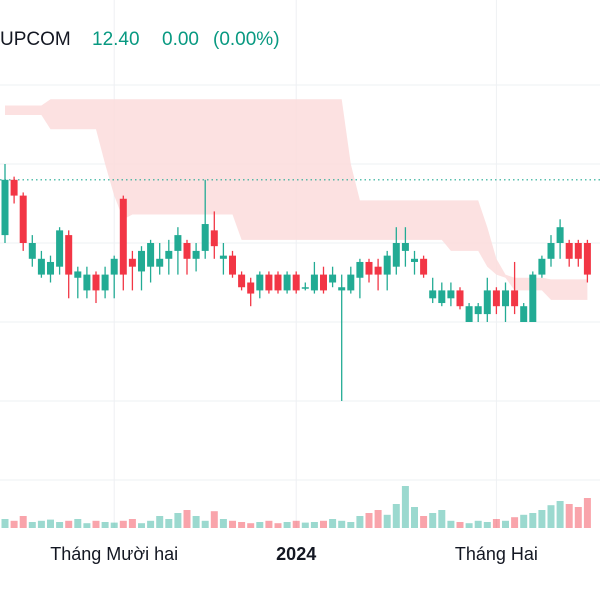 This screenshot has width=600, height=605. I want to click on last-price: 12.40, so click(116, 39).